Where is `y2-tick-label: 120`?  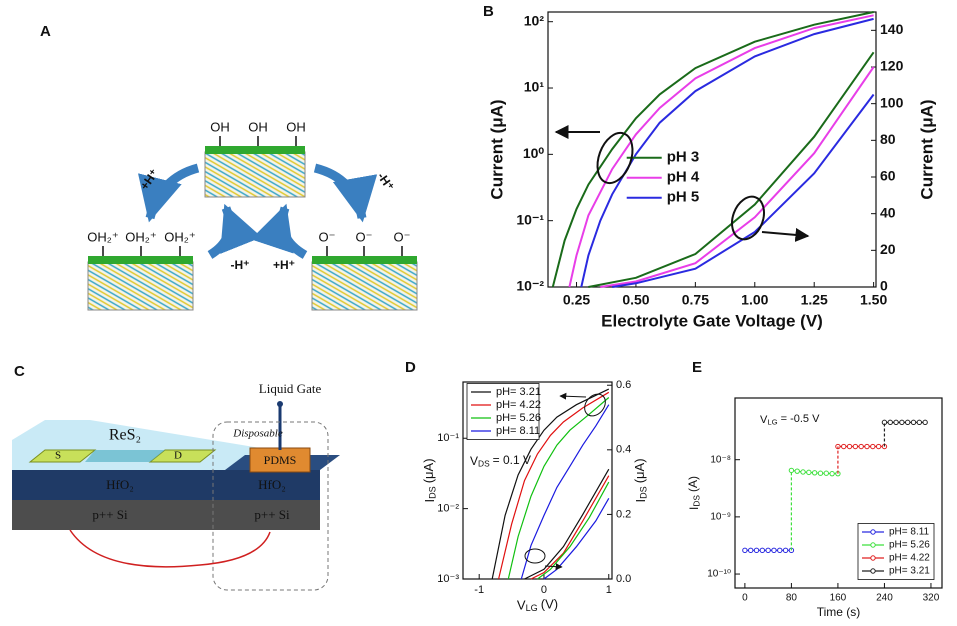
y2-tick-label: 120 is located at coordinates (892, 66).